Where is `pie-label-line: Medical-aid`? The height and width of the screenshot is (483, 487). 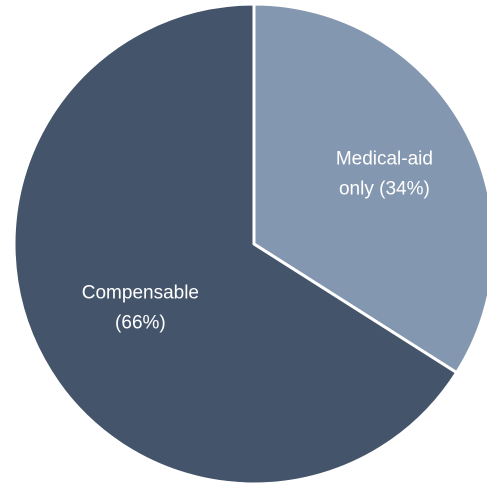 pie-label-line: Medical-aid is located at coordinates (384, 158).